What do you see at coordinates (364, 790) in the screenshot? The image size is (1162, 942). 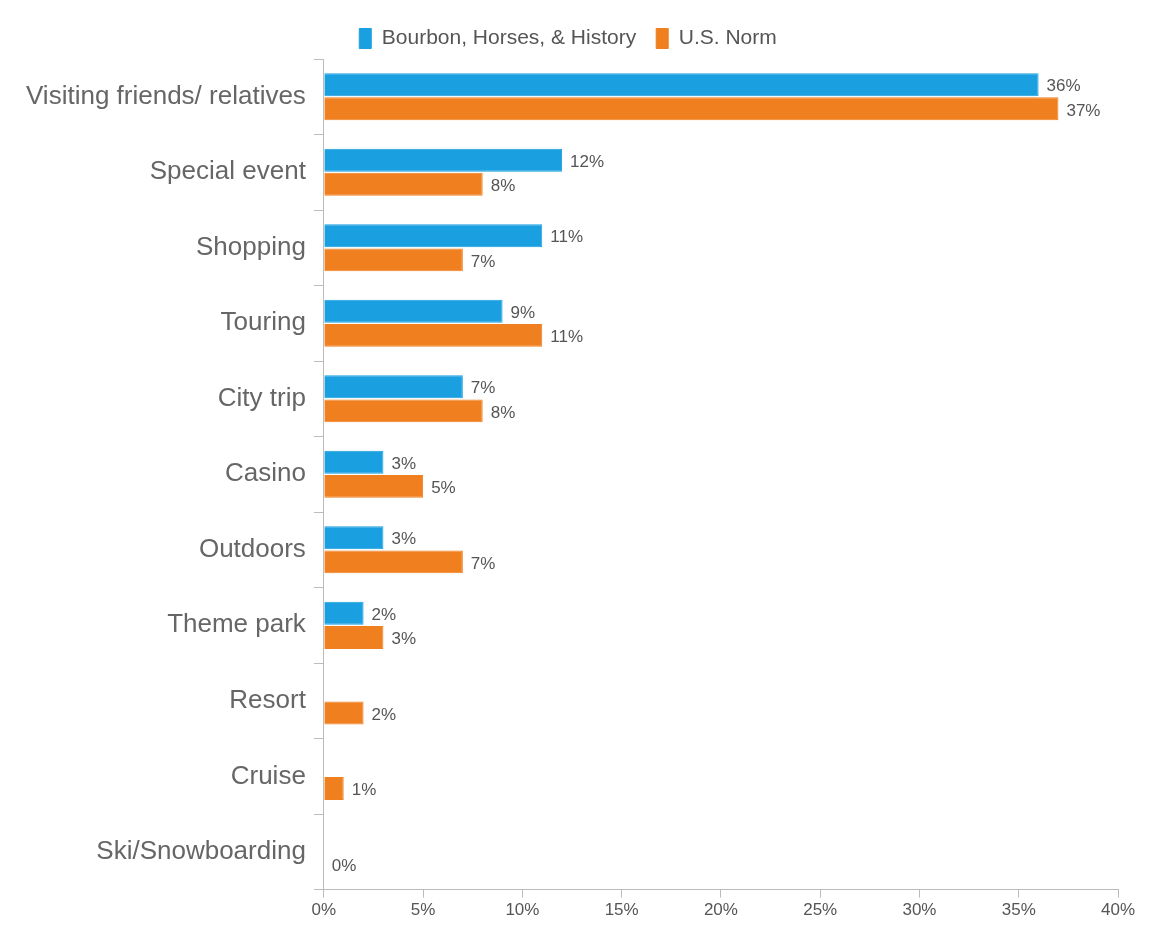 I see `data-label: 1%` at bounding box center [364, 790].